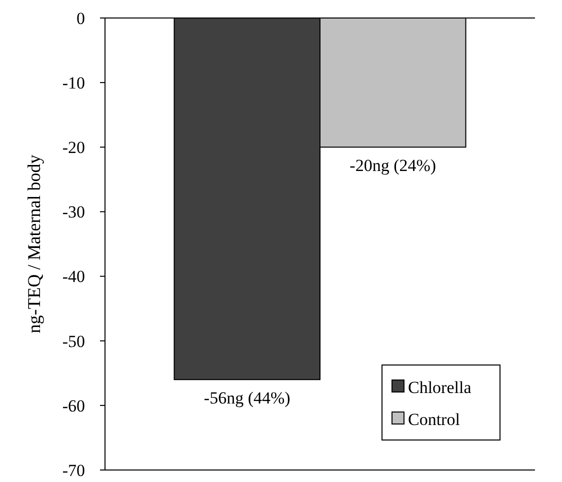 This screenshot has width=562, height=482. I want to click on y-tick-label: -60, so click(73, 406).